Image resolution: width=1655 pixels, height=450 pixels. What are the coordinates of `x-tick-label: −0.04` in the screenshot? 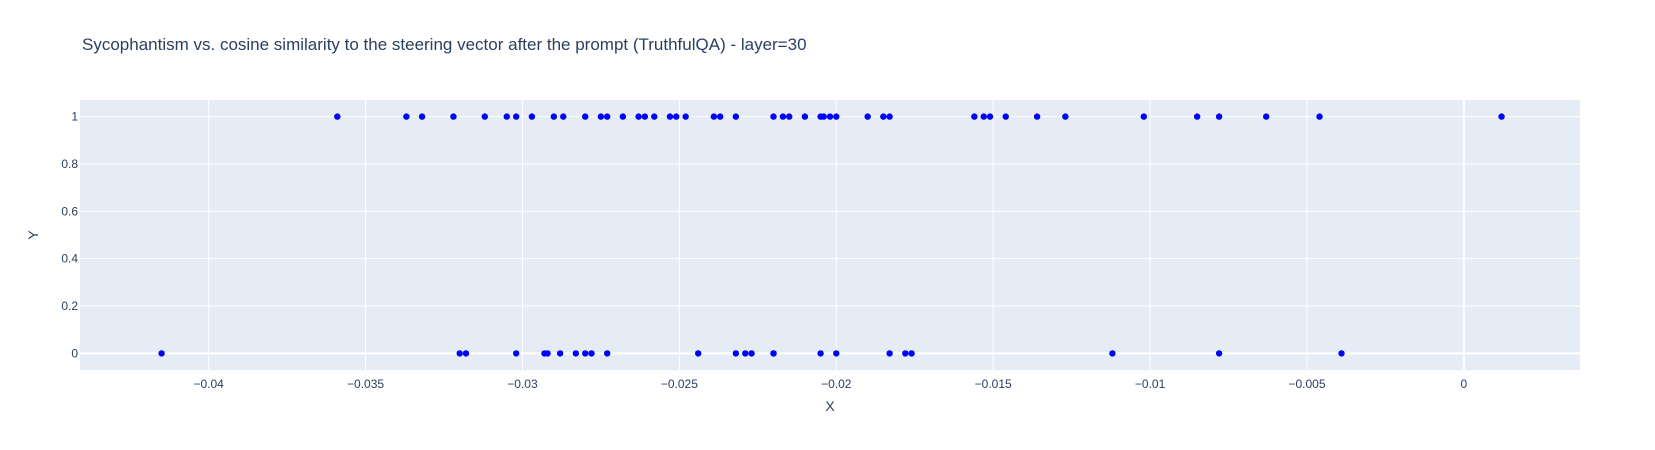 It's located at (208, 384).